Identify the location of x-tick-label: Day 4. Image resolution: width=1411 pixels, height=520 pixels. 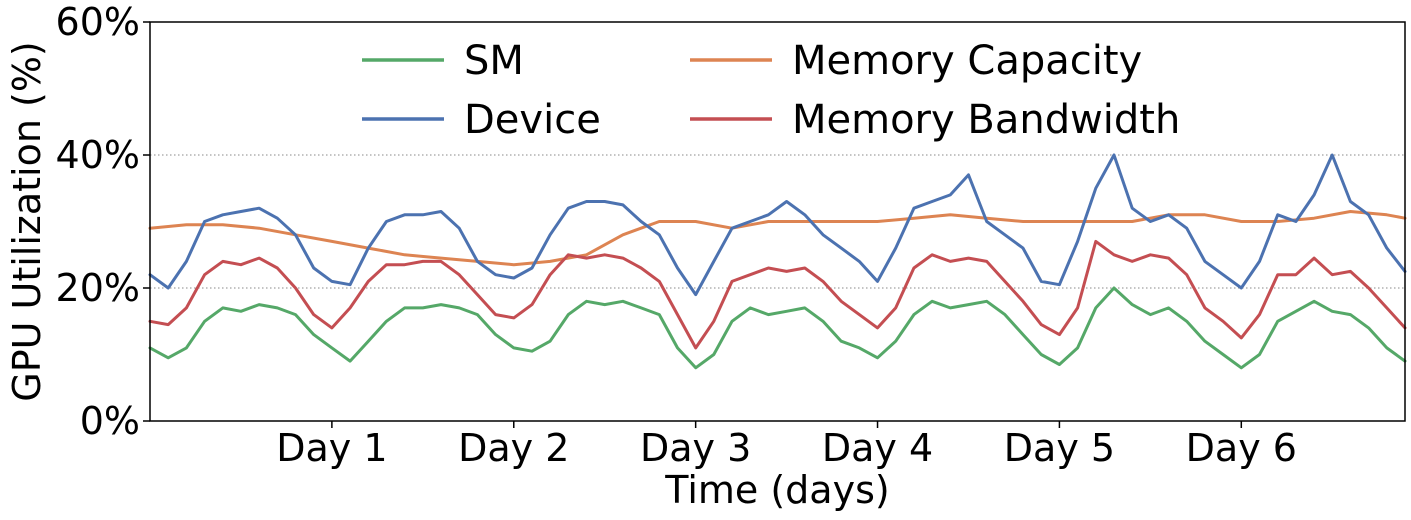
(877, 448).